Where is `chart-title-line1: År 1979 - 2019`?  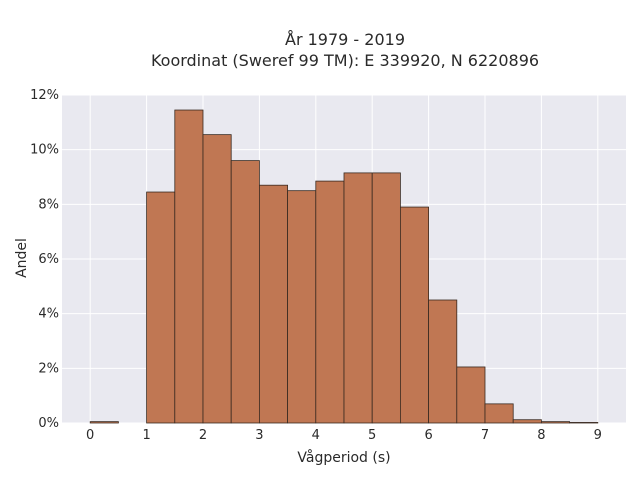 chart-title-line1: År 1979 - 2019 is located at coordinates (345, 39).